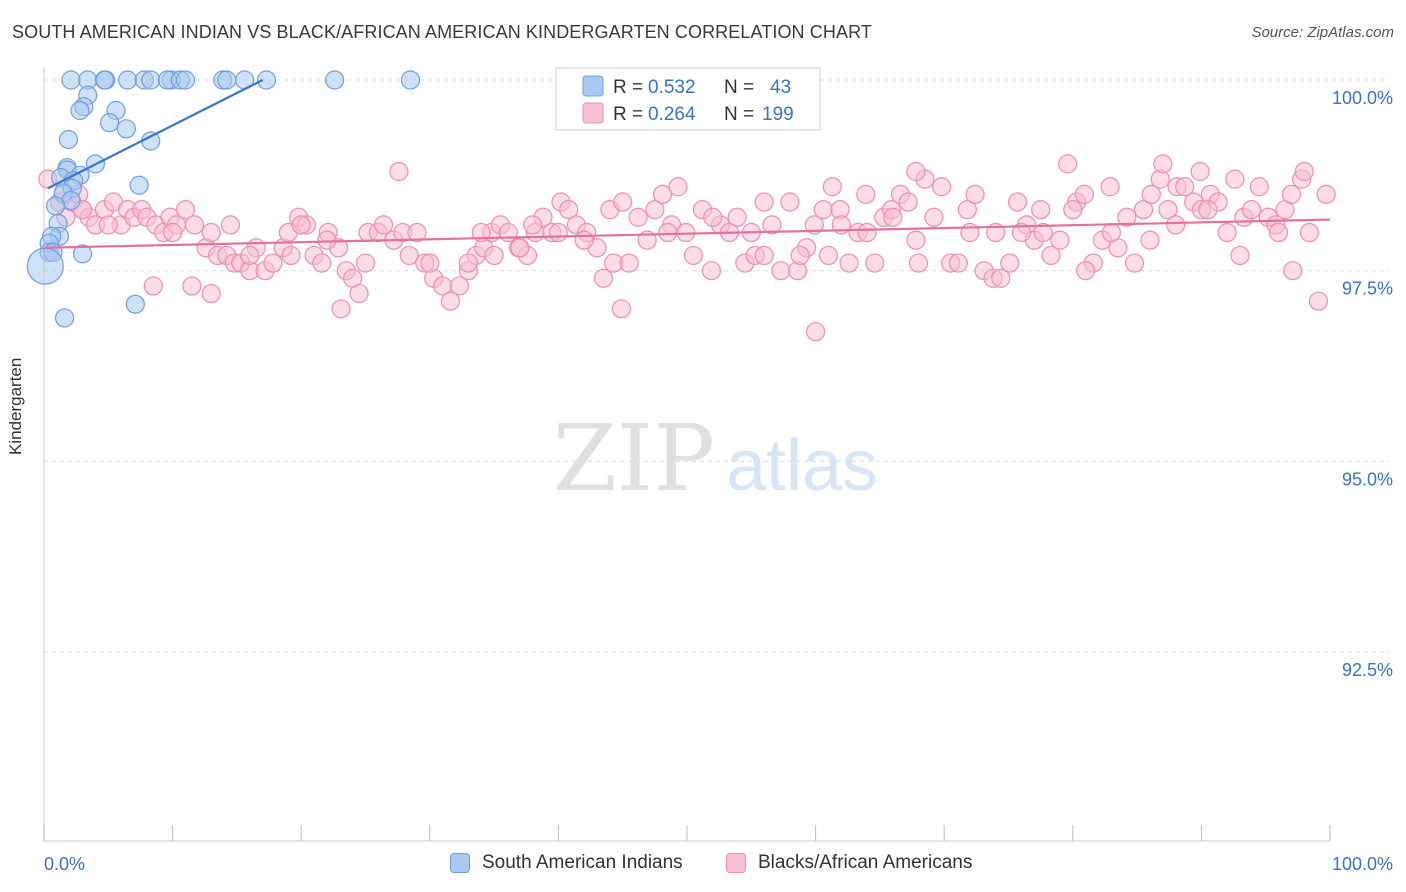 This screenshot has width=1406, height=892. I want to click on y-tick-label-0: 100.0%, so click(1362, 98).